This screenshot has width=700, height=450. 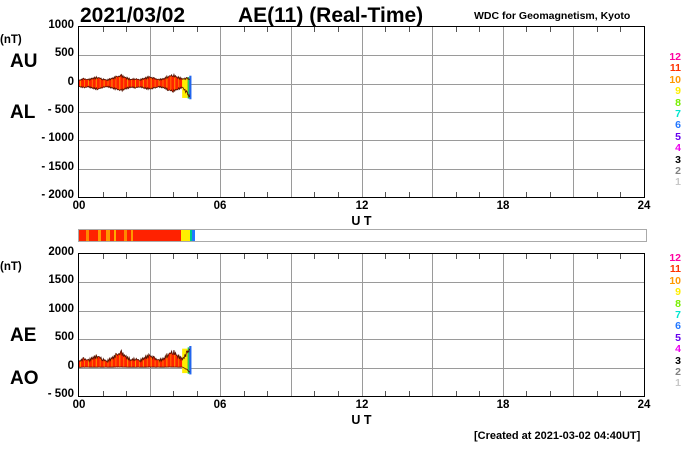 What do you see at coordinates (503, 206) in the screenshot?
I see `x-tick-label: 18` at bounding box center [503, 206].